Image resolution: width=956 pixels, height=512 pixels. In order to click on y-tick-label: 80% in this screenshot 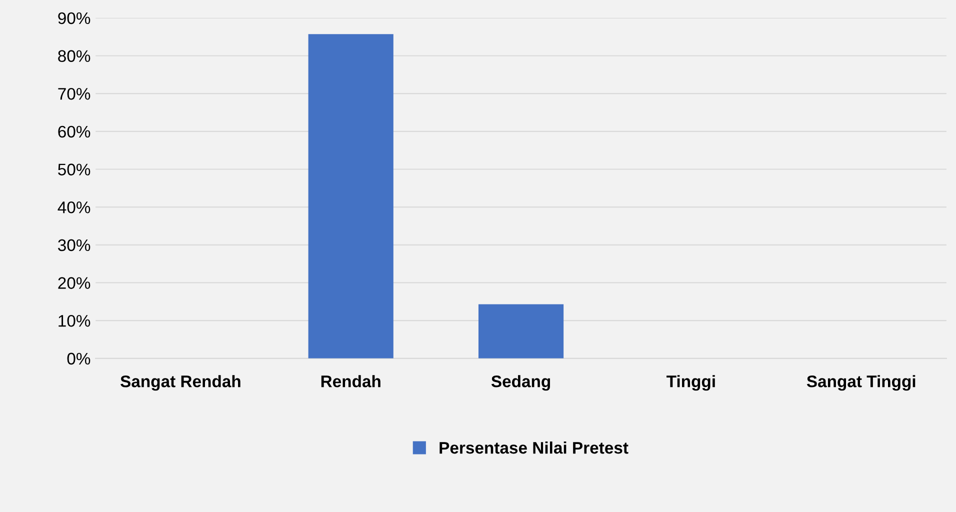, I will do `click(74, 56)`.